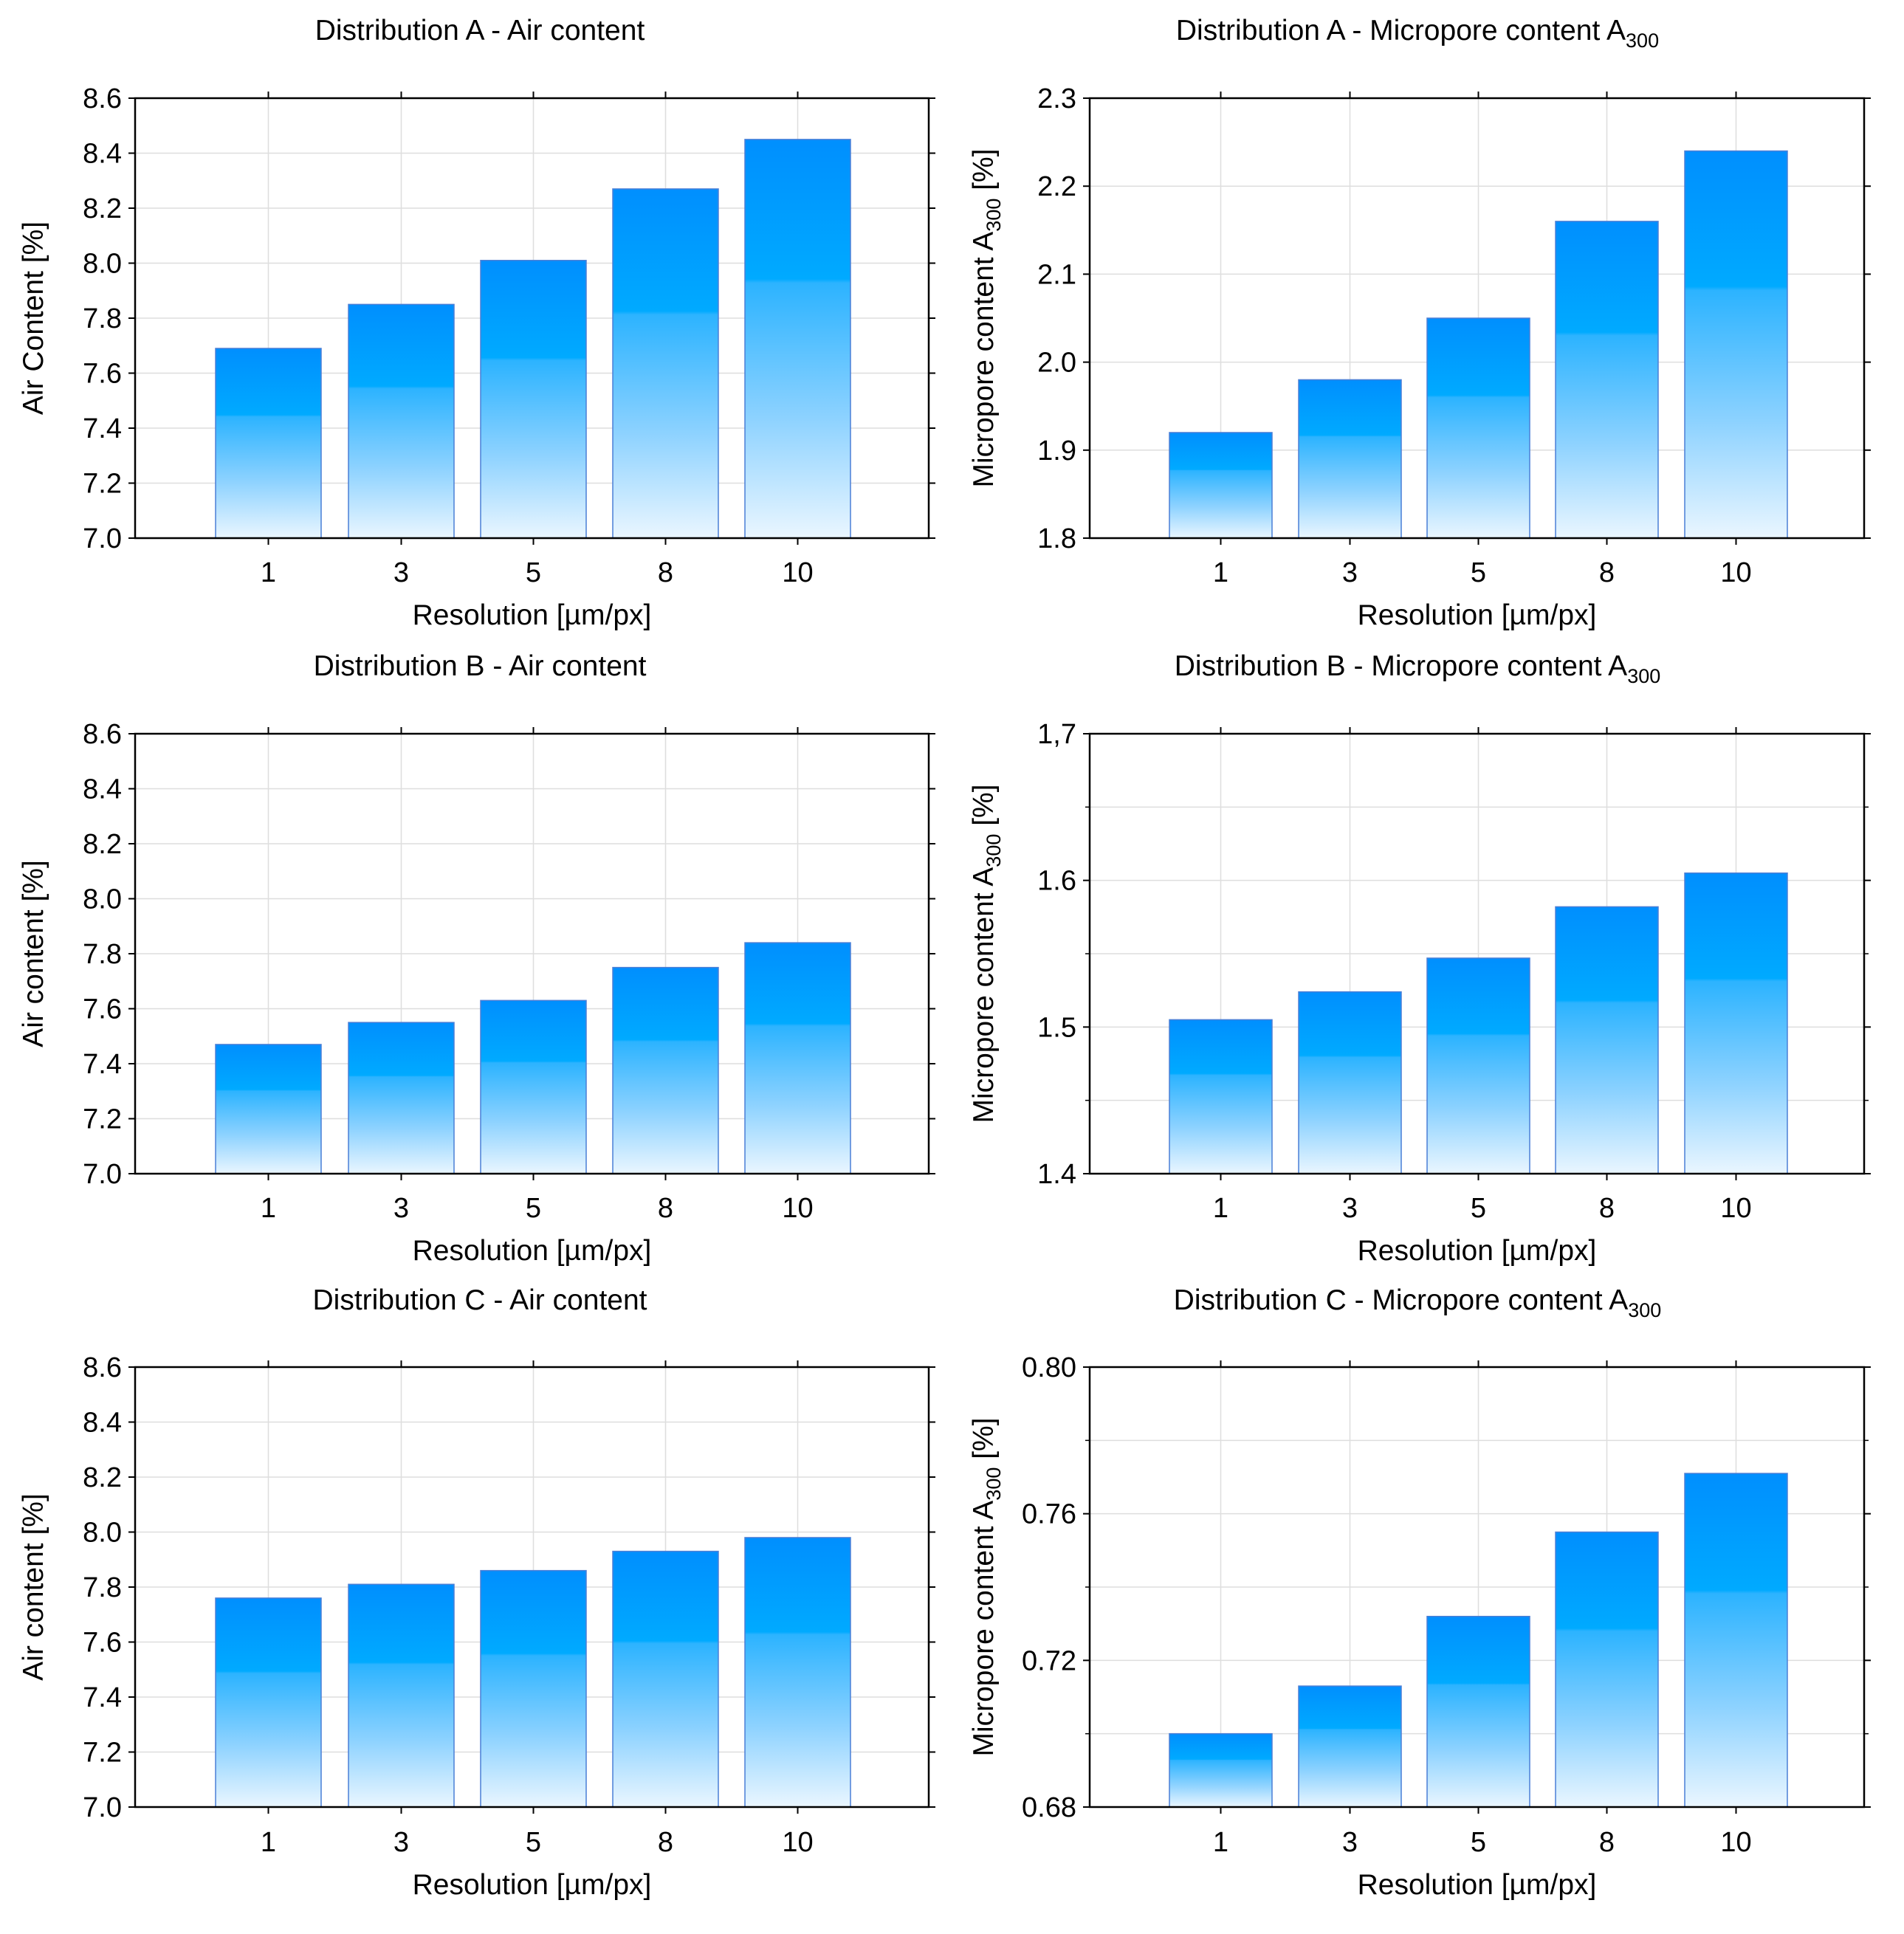  Describe the element at coordinates (1049, 1514) in the screenshot. I see `y-tick-label: 0.76` at that location.